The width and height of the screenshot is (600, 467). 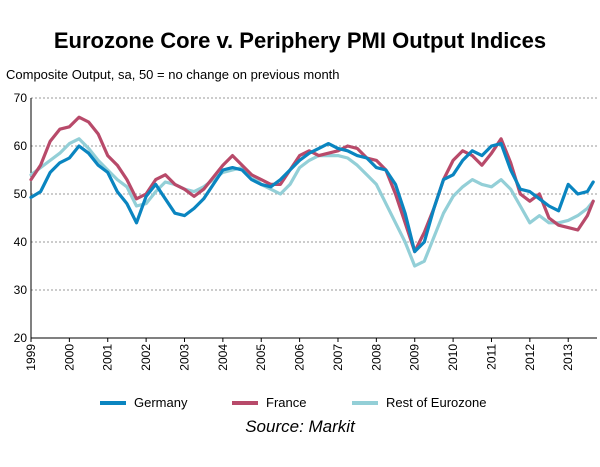 I want to click on legend-item-rest-of-eurozone: Rest of Eurozone, so click(x=419, y=402).